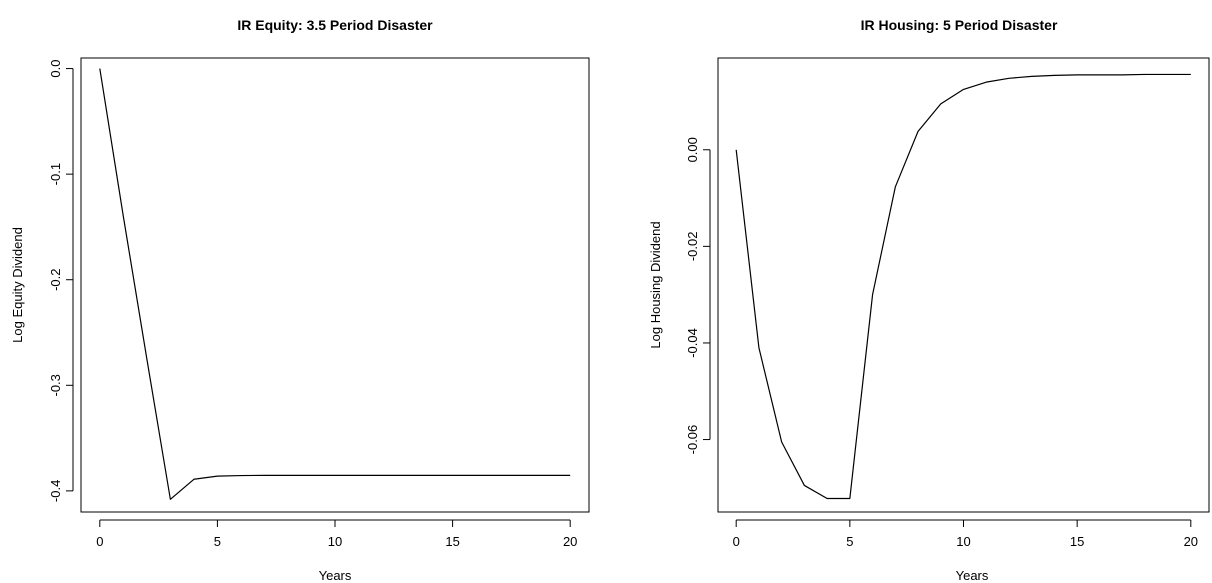 The width and height of the screenshot is (1212, 583). I want to click on x-tick-label-equity: 15, so click(452, 541).